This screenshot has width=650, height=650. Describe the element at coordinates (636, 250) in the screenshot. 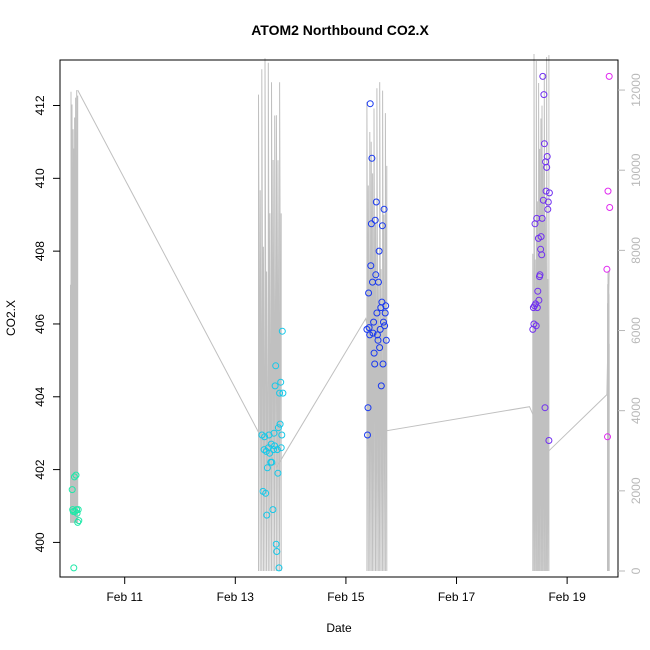

I see `y2-tick-label: 8000` at that location.